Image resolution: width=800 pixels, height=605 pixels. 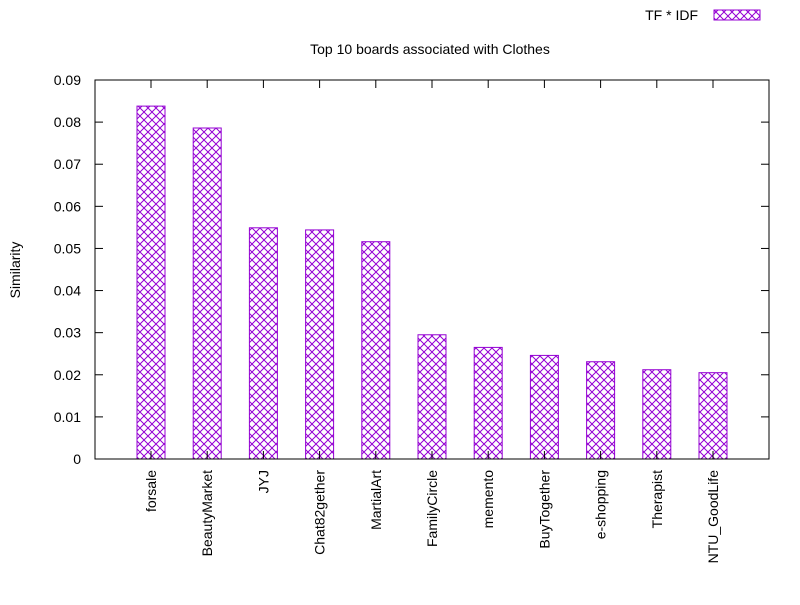 What do you see at coordinates (601, 504) in the screenshot?
I see `x-tick-label: e-shopping` at bounding box center [601, 504].